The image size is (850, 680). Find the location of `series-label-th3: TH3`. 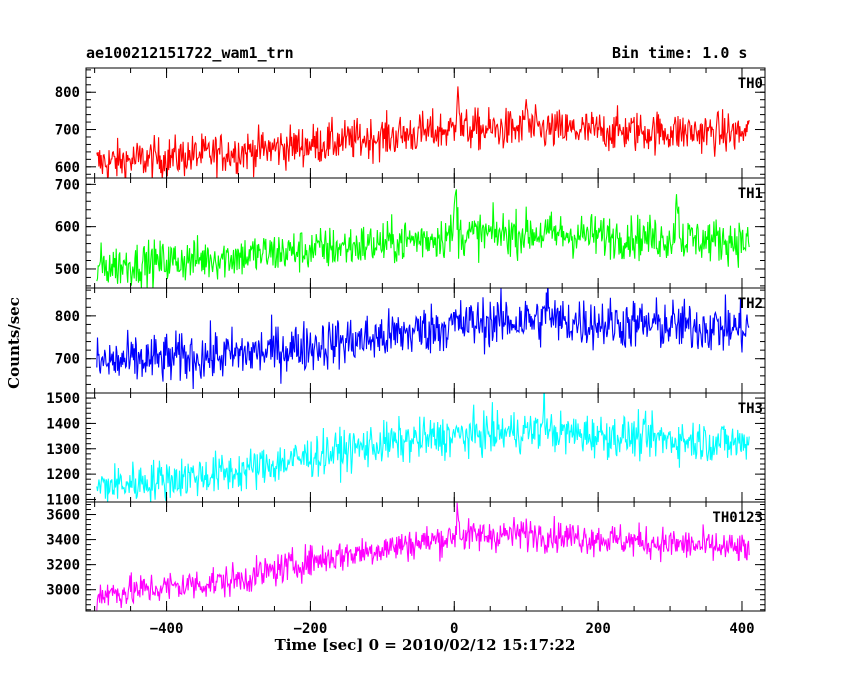

series-label-th3: TH3 is located at coordinates (750, 409).